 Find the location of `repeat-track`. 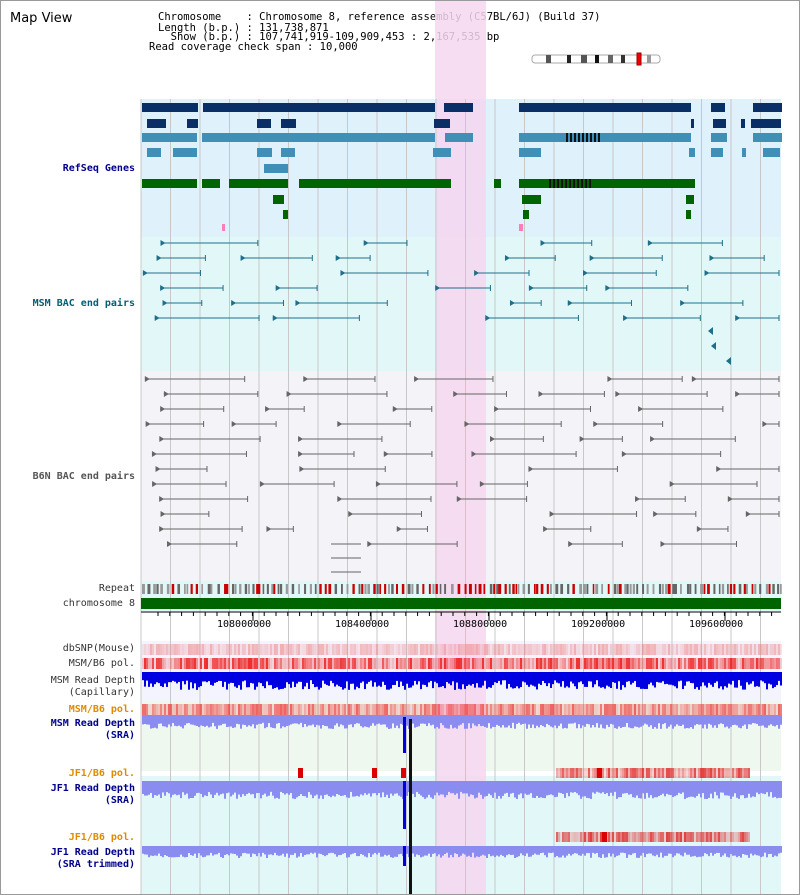

repeat-track is located at coordinates (462, 589).